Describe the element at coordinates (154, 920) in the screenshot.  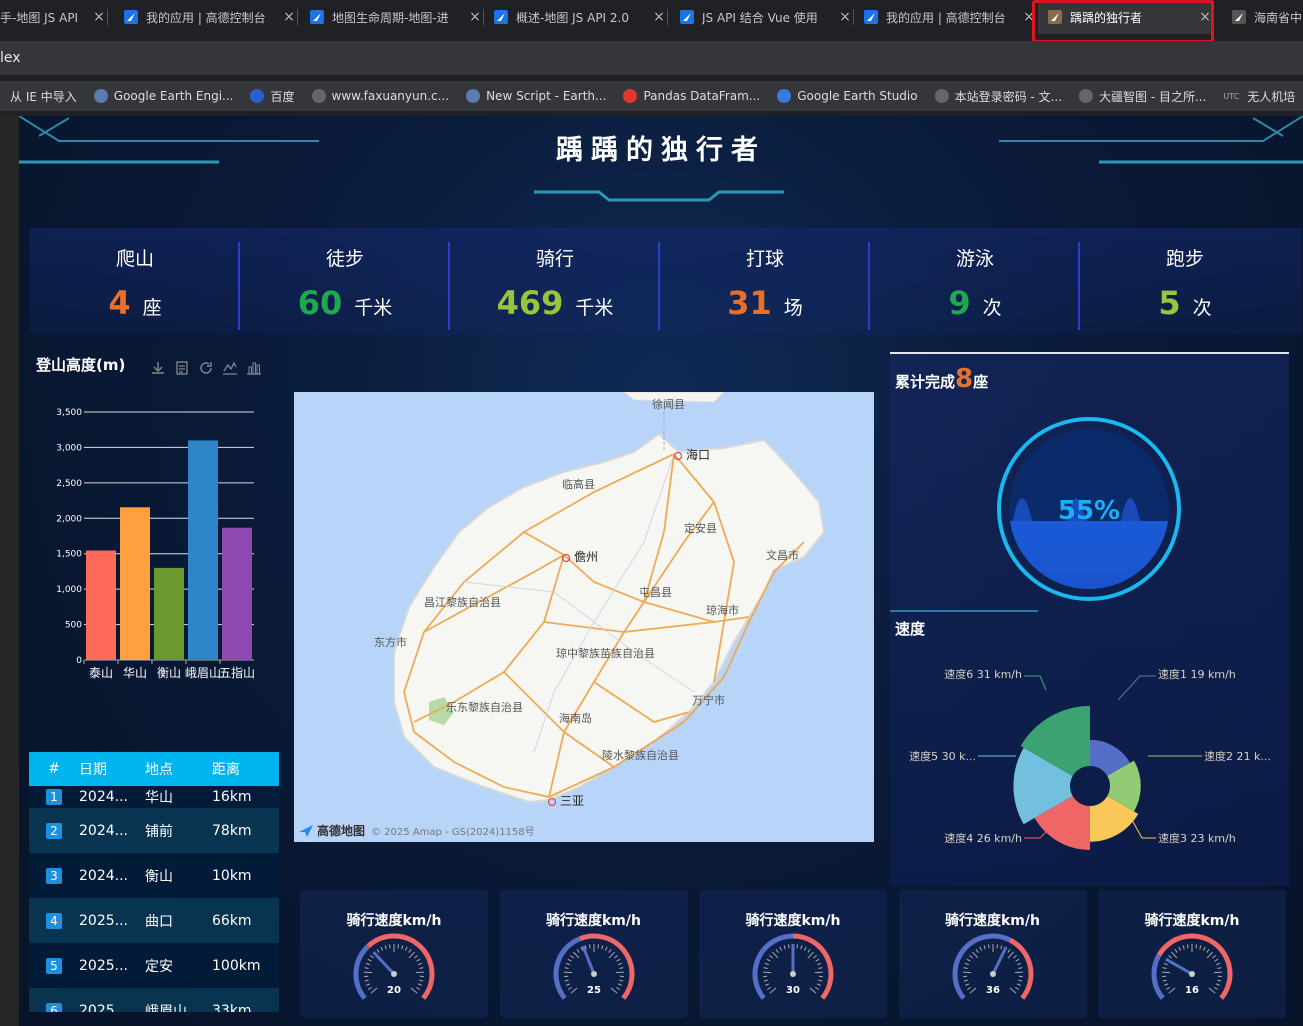
I see `table-row: 4 2025... 曲口 66km` at that location.